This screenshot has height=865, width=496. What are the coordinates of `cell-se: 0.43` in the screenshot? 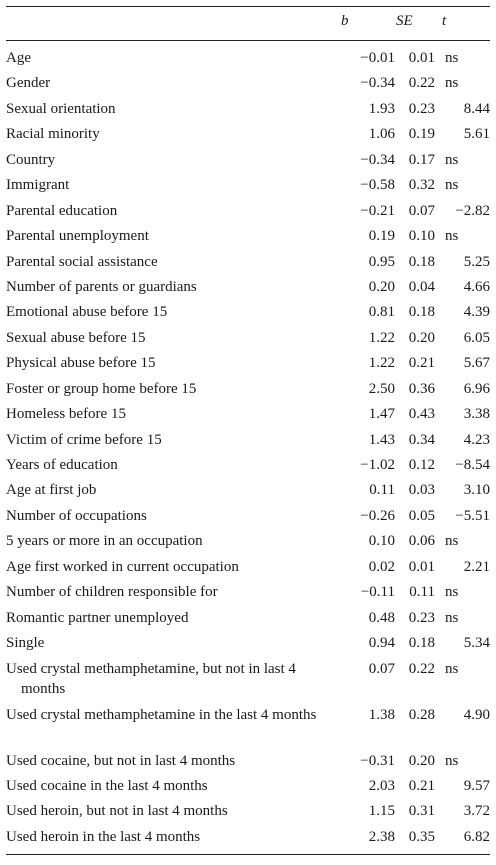 It's located at (421, 414).